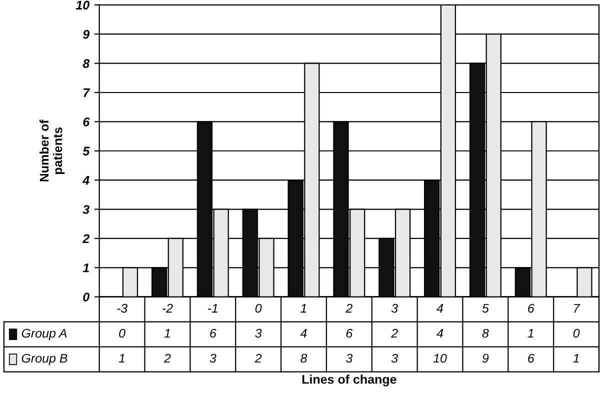 The image size is (602, 410). Describe the element at coordinates (577, 308) in the screenshot. I see `x-tick-label: 7` at that location.